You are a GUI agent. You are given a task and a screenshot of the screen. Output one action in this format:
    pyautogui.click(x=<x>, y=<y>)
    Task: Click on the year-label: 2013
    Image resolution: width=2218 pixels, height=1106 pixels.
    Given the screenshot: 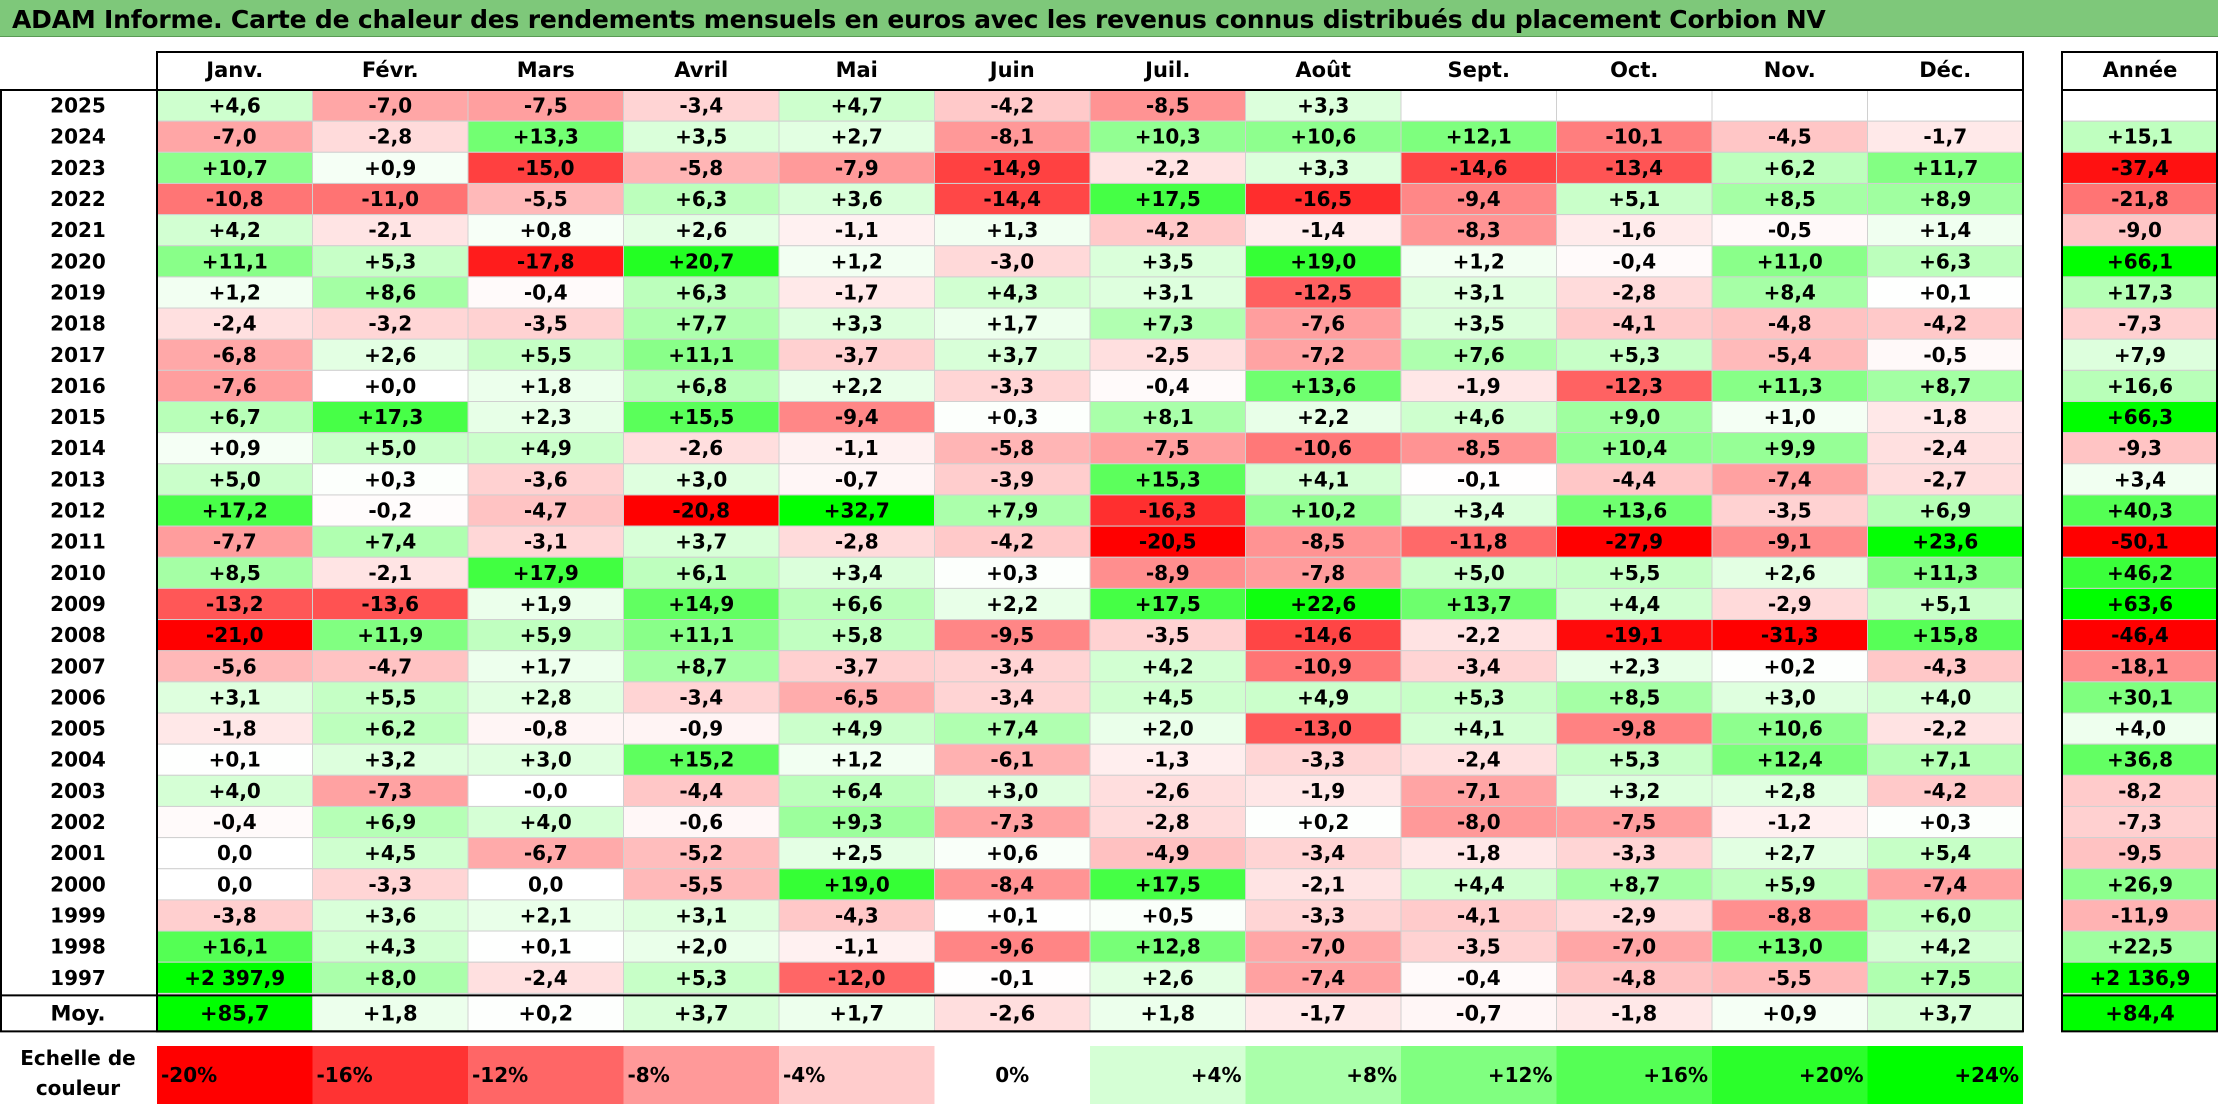 What is the action you would take?
    pyautogui.click(x=78, y=479)
    